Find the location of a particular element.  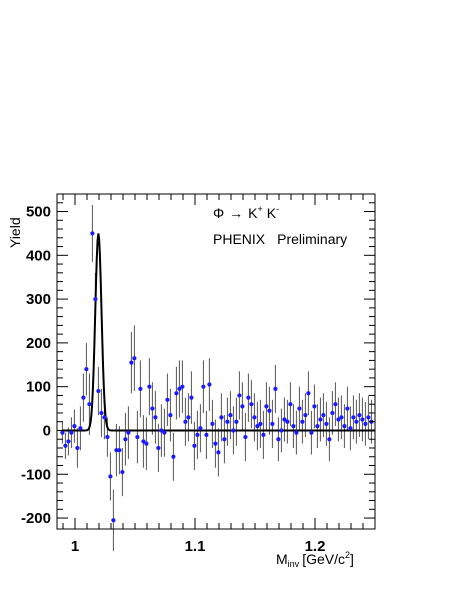

y-tick-label: 400 is located at coordinates (38, 255).